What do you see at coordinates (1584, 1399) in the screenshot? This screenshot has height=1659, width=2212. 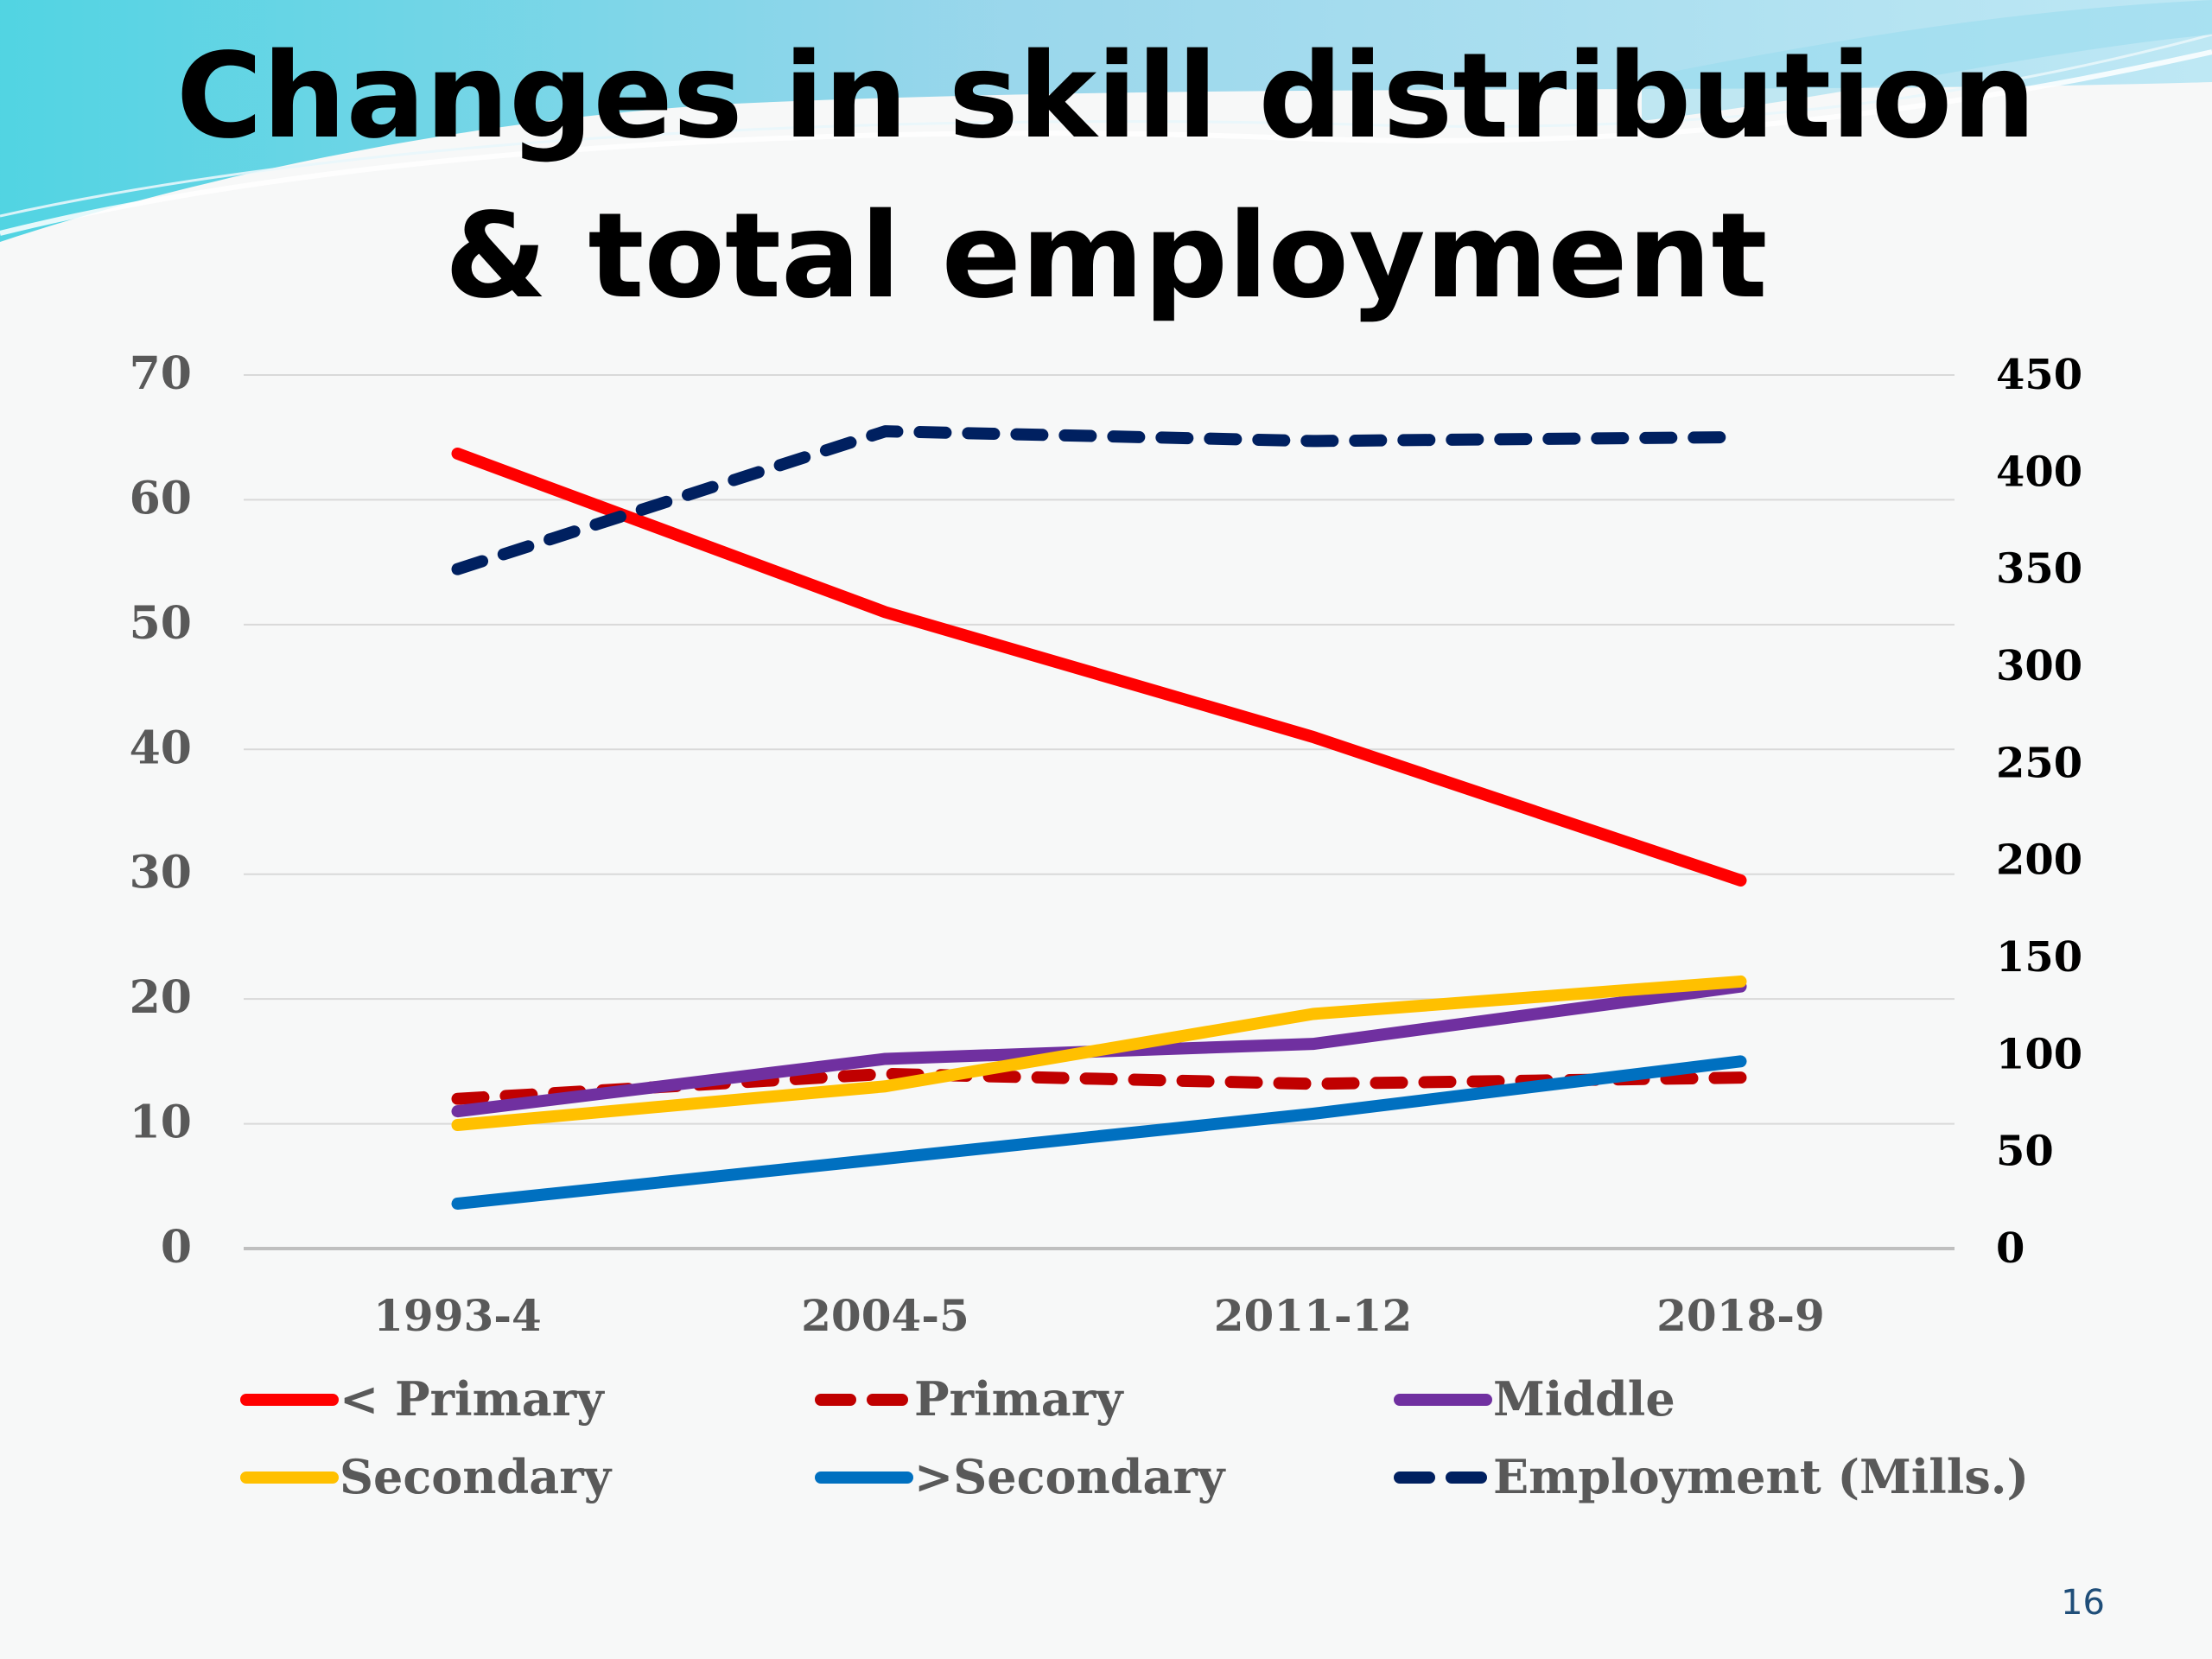 I see `legend-label: Middle` at bounding box center [1584, 1399].